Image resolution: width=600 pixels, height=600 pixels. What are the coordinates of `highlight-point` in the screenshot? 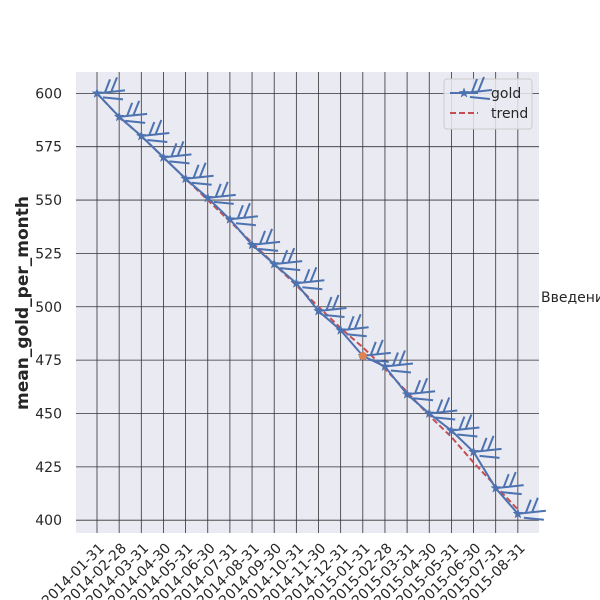 It's located at (362, 355).